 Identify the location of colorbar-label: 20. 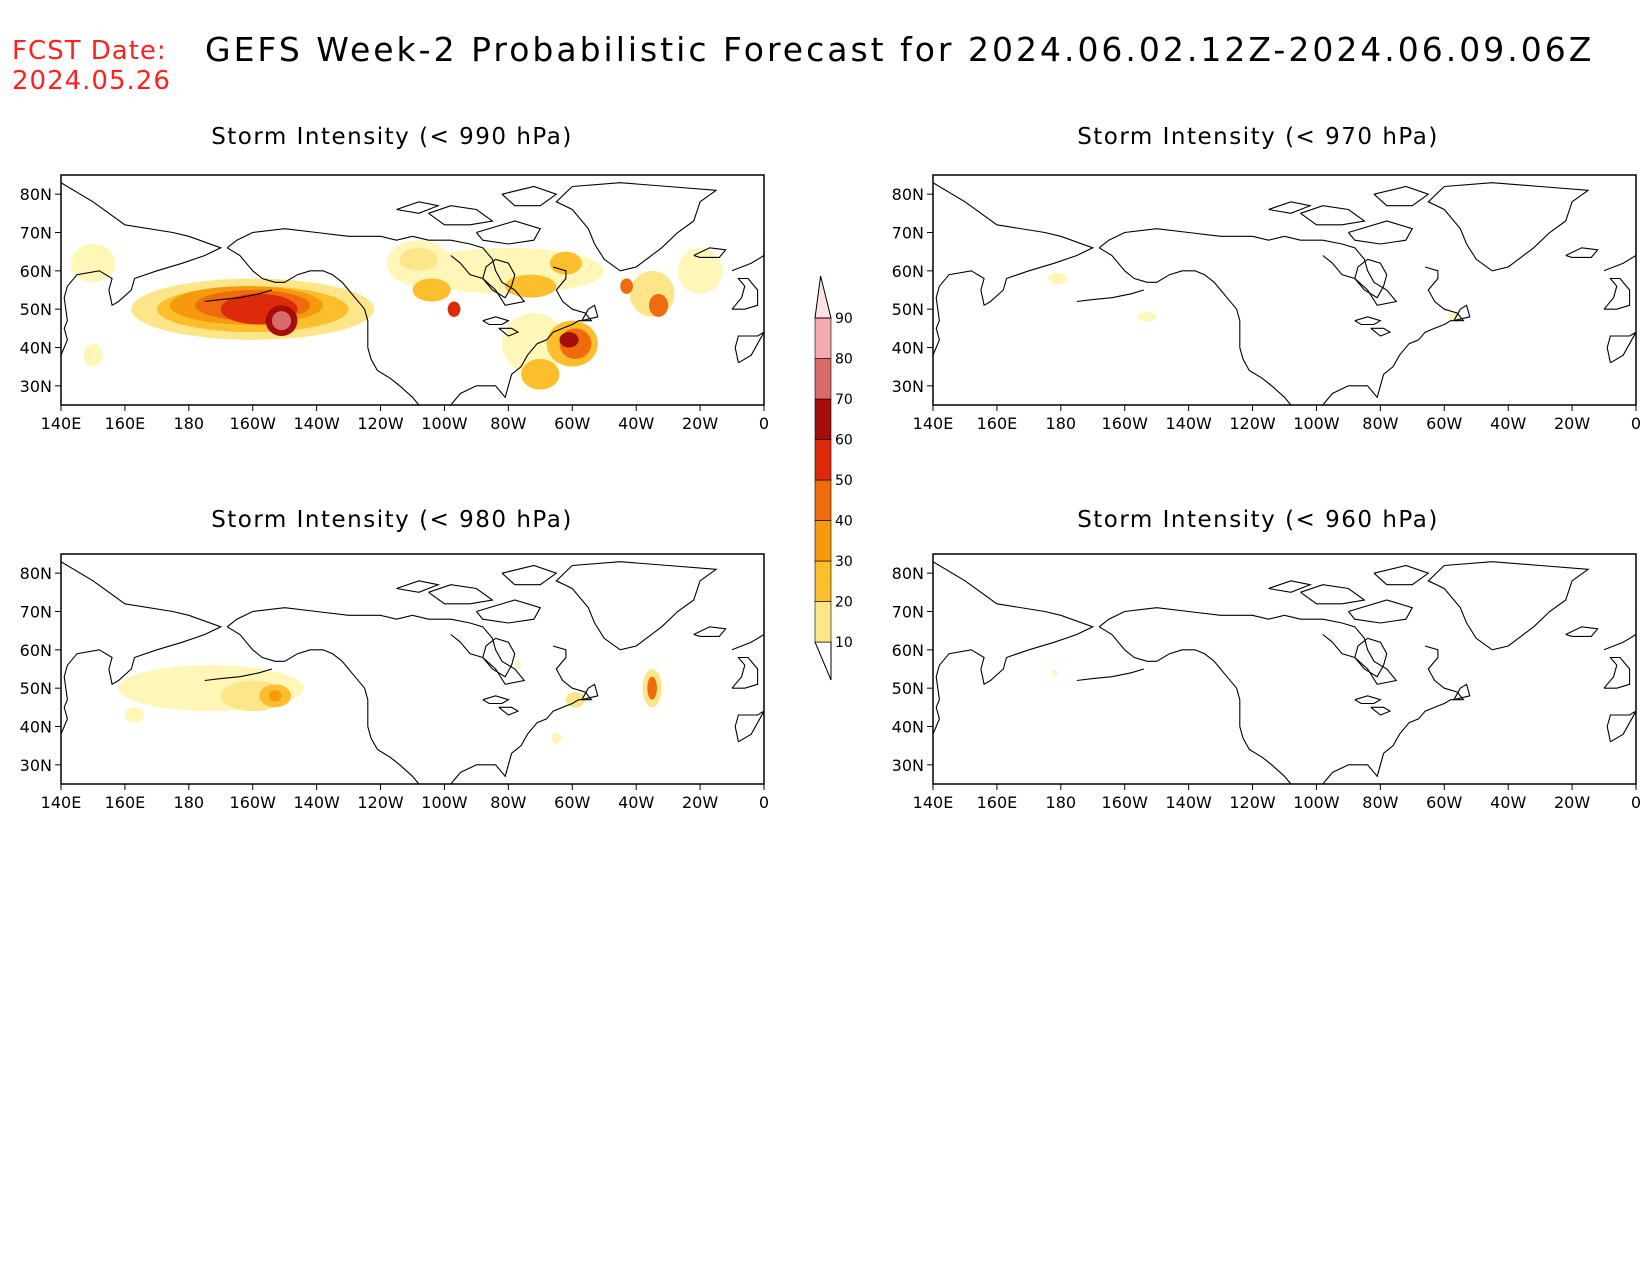
(844, 603).